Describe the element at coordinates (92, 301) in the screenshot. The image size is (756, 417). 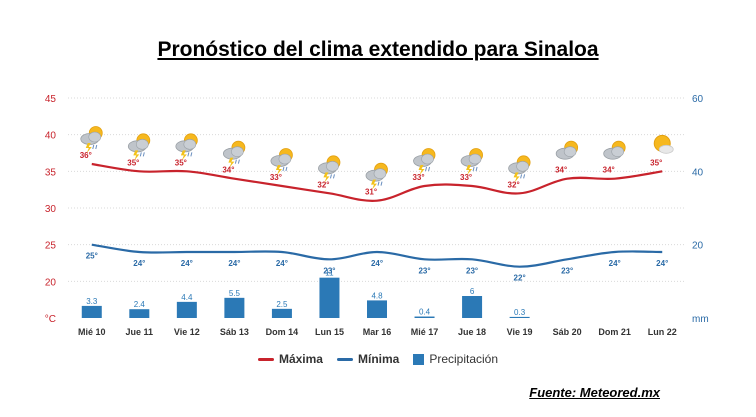
I see `precip-label: 3.3` at that location.